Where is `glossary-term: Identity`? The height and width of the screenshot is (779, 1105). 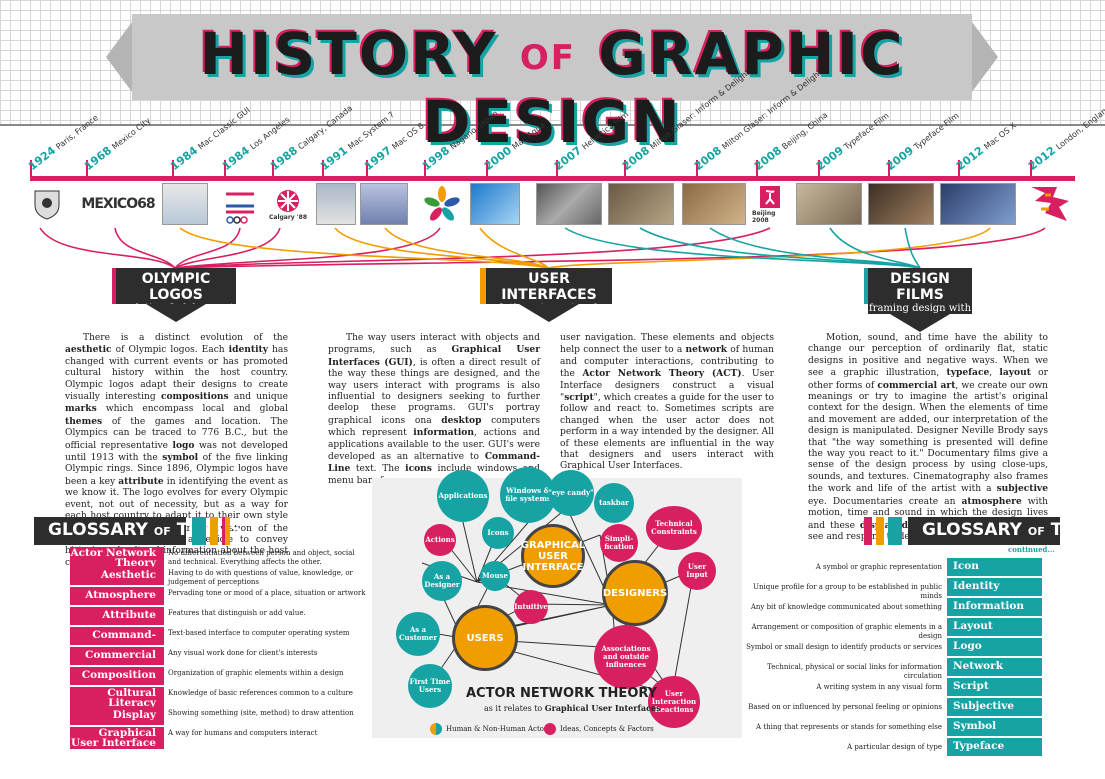 glossary-term: Identity is located at coordinates (994, 587).